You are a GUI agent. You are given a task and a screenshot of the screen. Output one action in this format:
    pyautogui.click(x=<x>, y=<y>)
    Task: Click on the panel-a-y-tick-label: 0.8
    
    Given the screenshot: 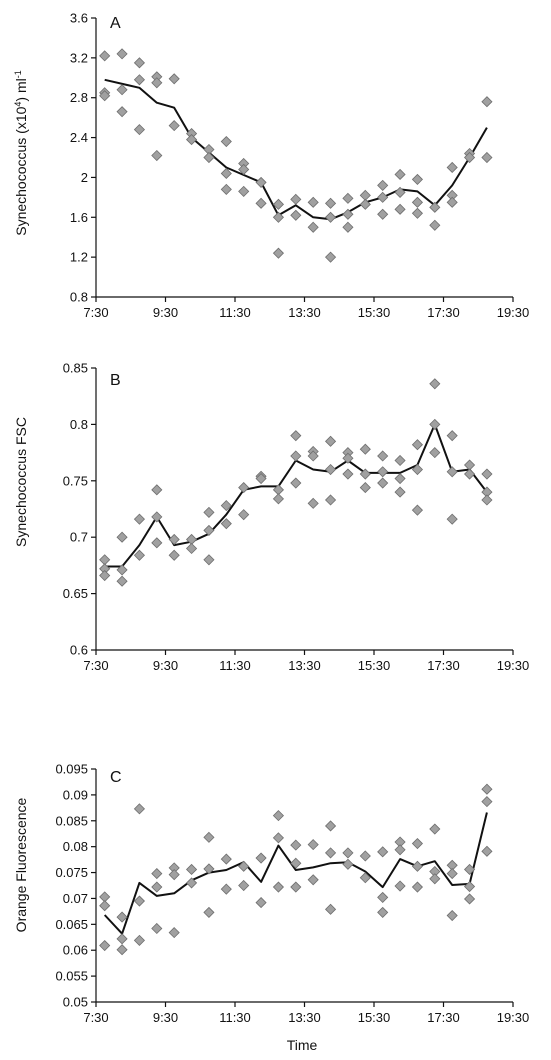 What is the action you would take?
    pyautogui.click(x=79, y=297)
    